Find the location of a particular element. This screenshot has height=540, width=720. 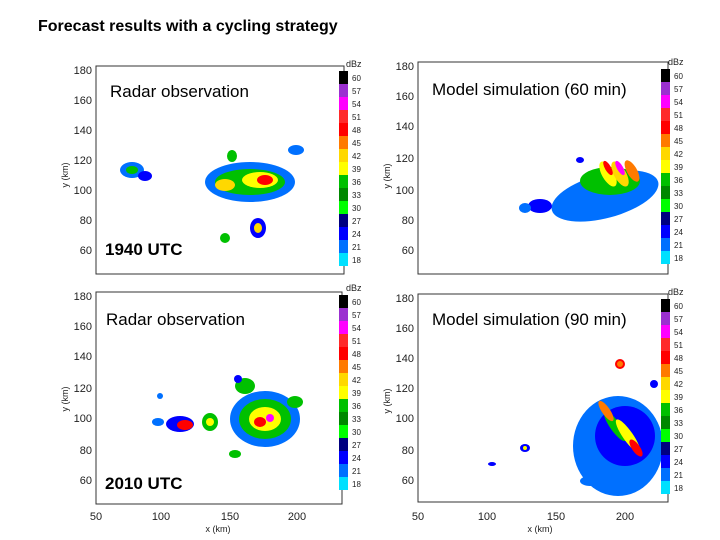

panel-label-model-90: Model simulation (90 min) is located at coordinates (529, 319).